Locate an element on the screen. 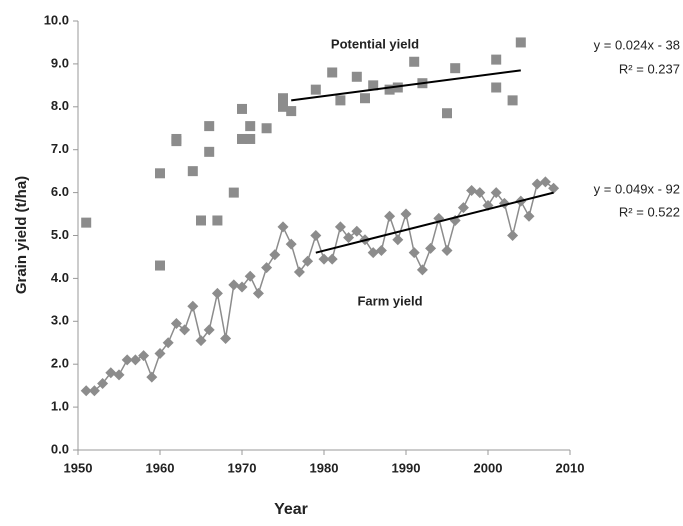 The image size is (683, 526). y-tick-label: 2.0 is located at coordinates (60, 363).